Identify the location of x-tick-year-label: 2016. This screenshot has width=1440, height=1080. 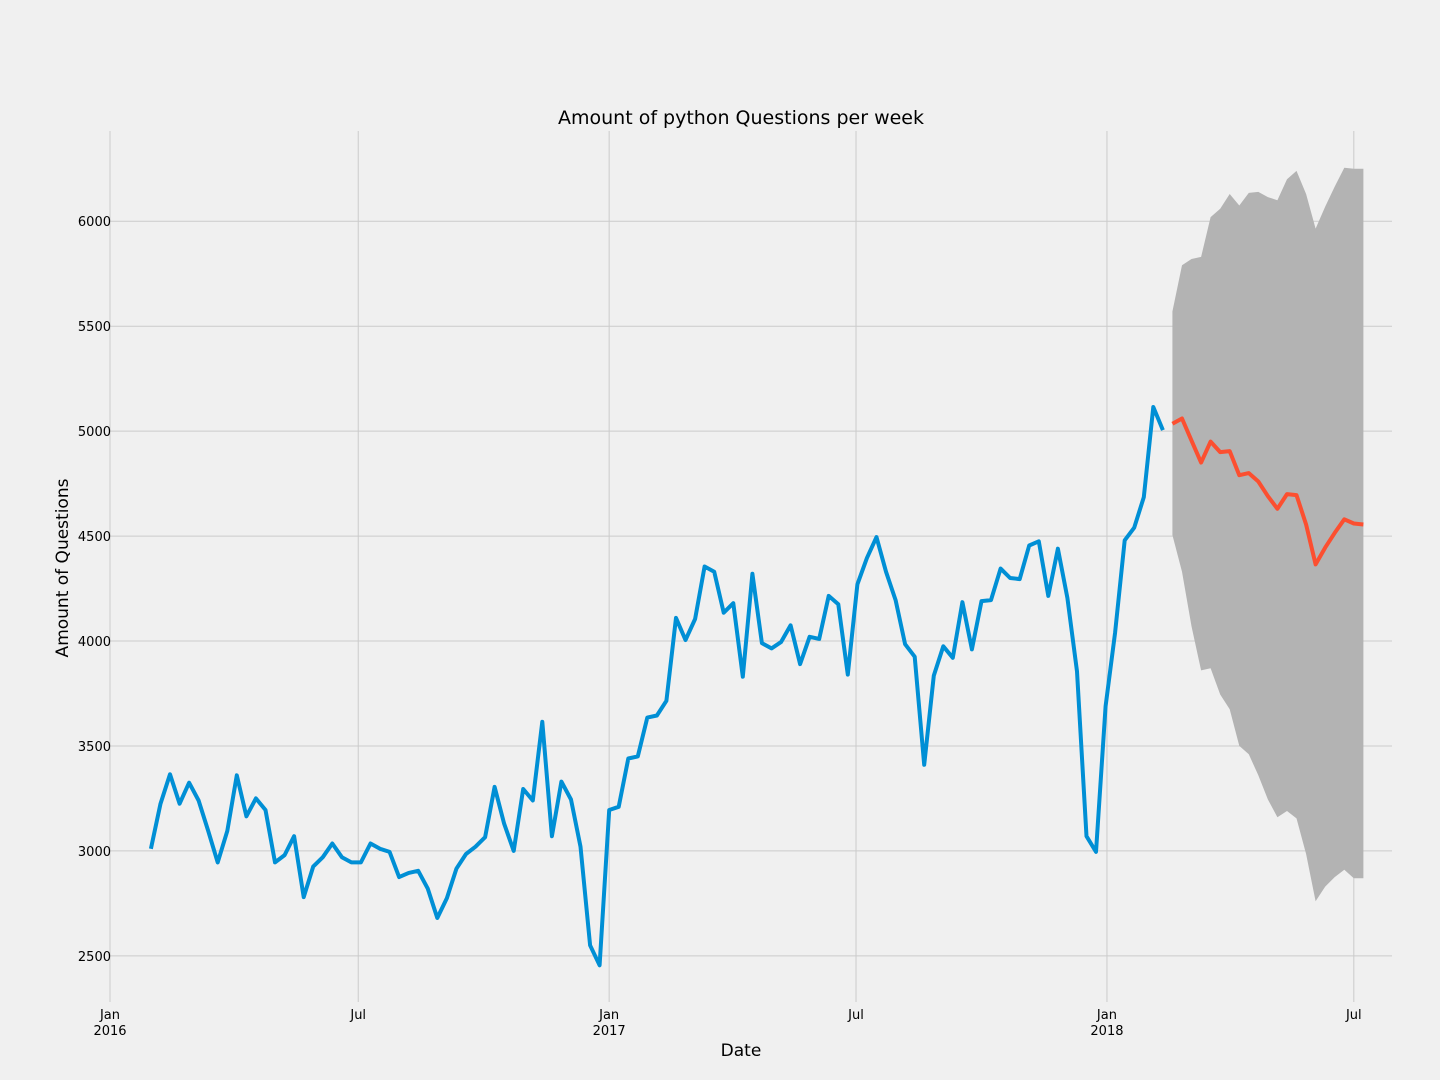
(109, 1031).